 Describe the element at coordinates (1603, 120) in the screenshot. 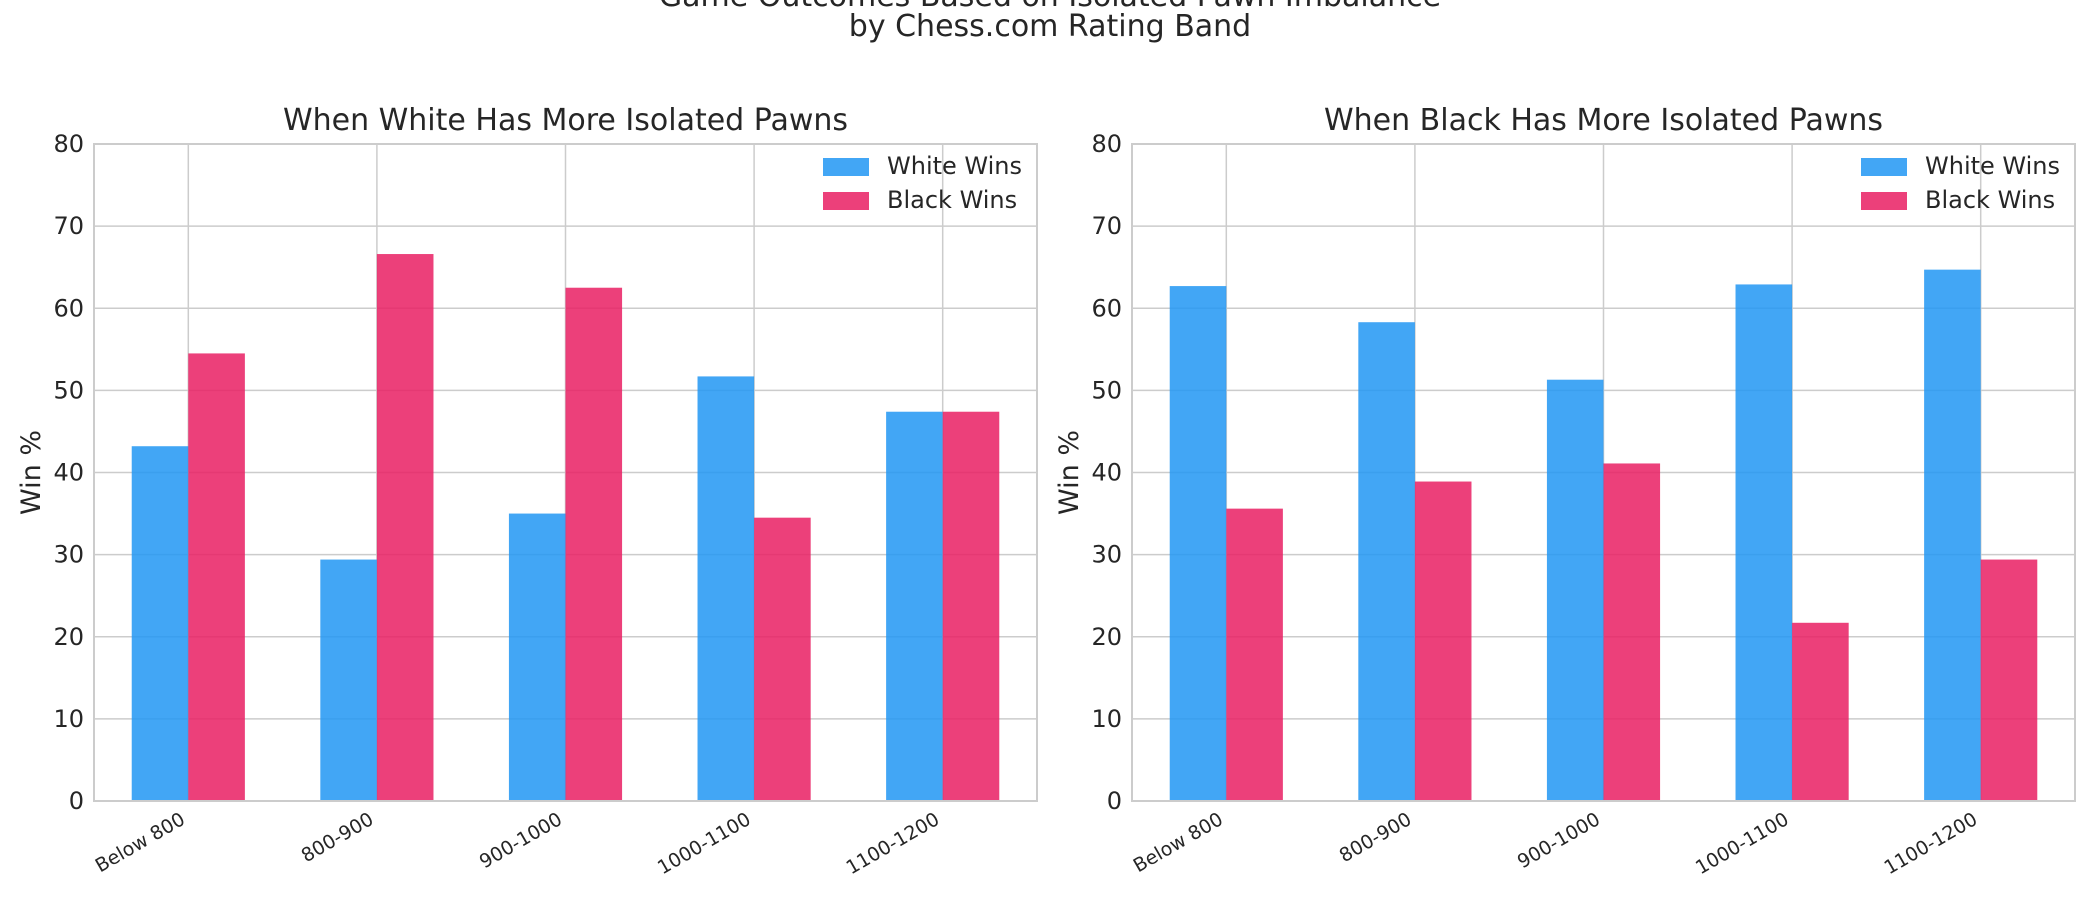

I see `panel-title: When Black Has More Isolated Pawns` at that location.